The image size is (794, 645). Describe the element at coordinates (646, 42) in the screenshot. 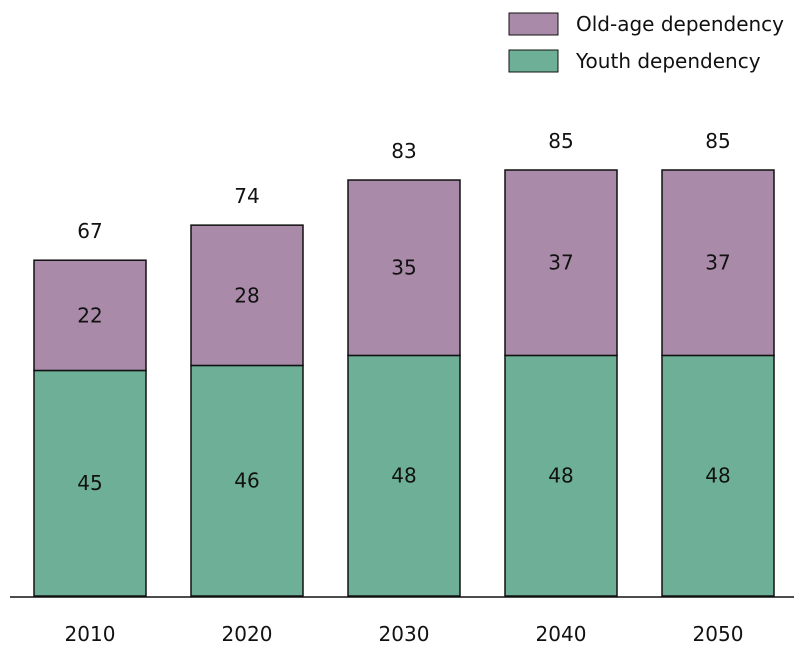

I see `chart-legend: Old-age dependency Youth dependency` at that location.